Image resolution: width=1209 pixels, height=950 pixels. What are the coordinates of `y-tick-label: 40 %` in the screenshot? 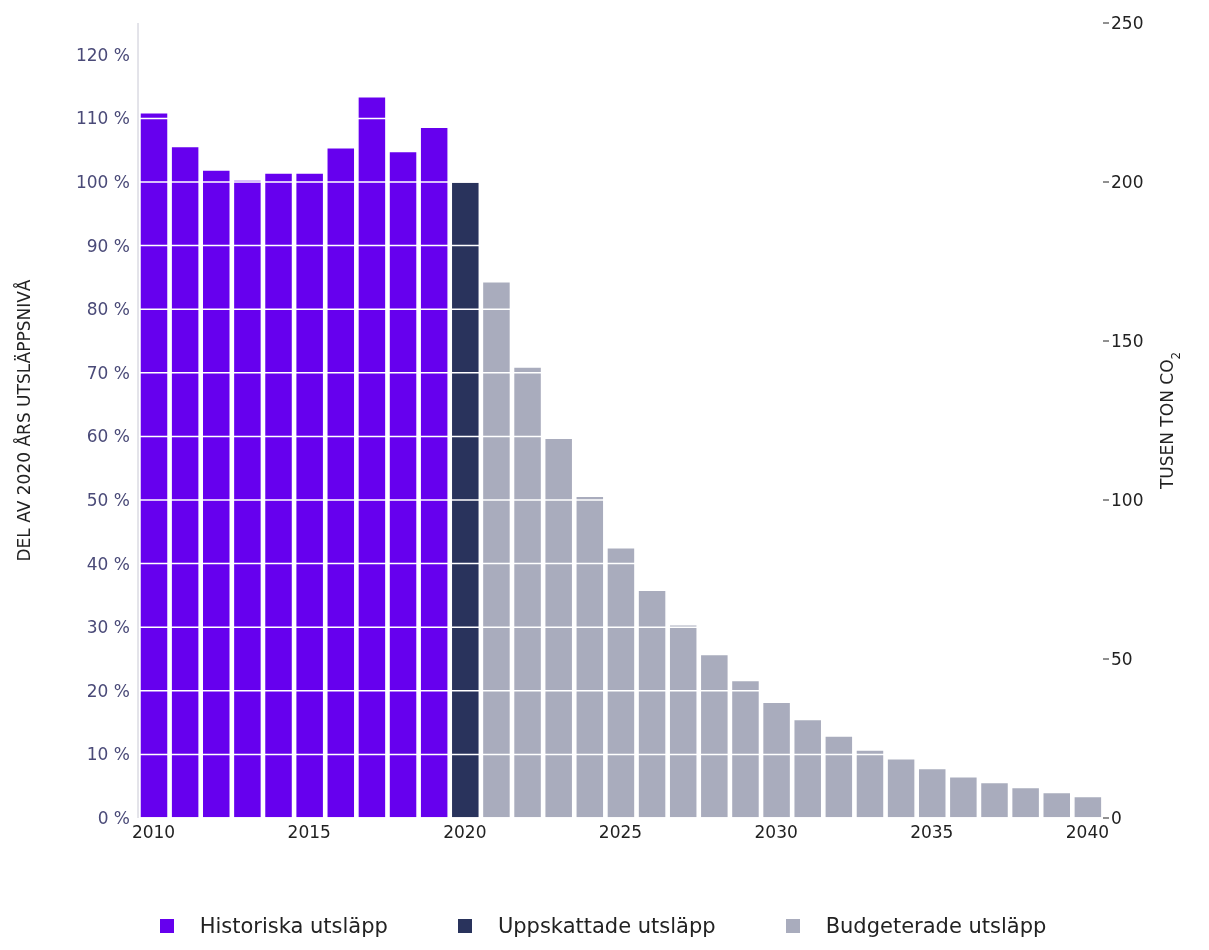 It's located at (108, 563).